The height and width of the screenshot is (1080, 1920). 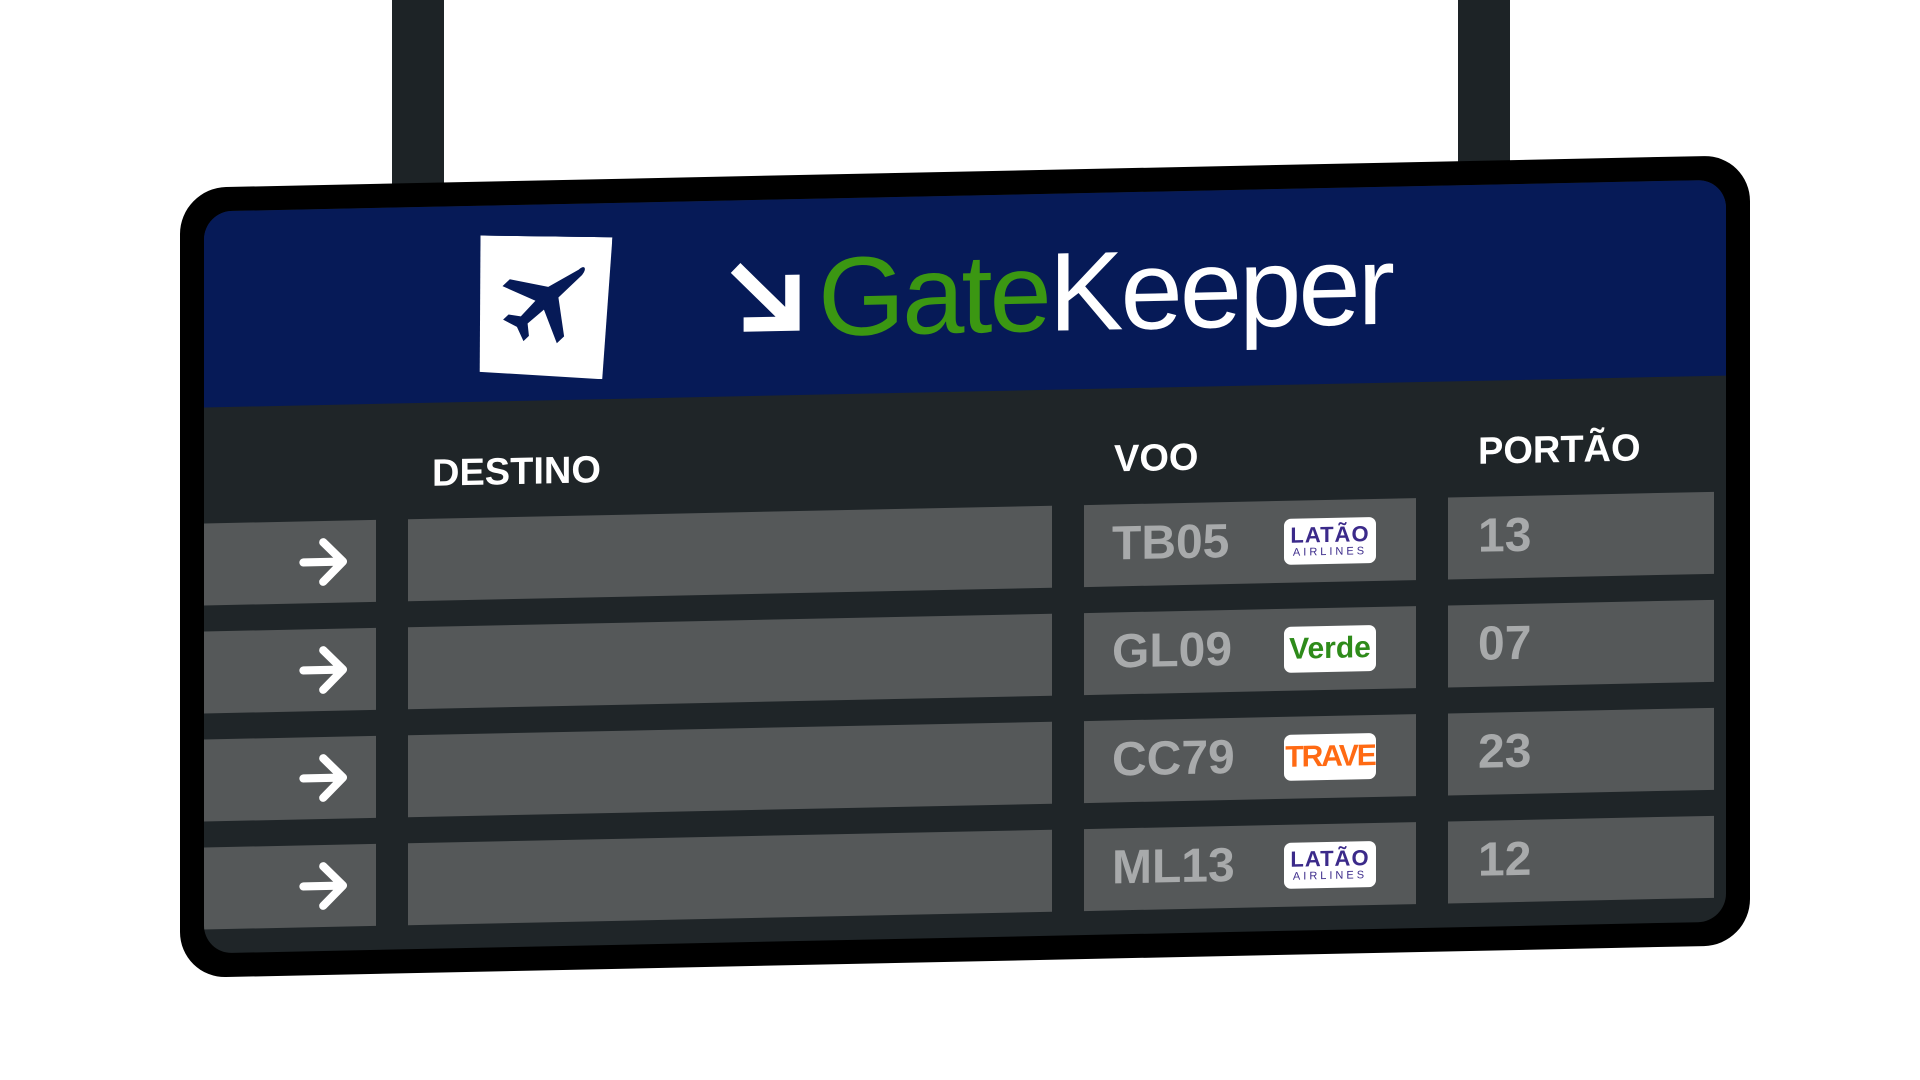 What do you see at coordinates (1581, 751) in the screenshot?
I see `gate-cell: 23` at bounding box center [1581, 751].